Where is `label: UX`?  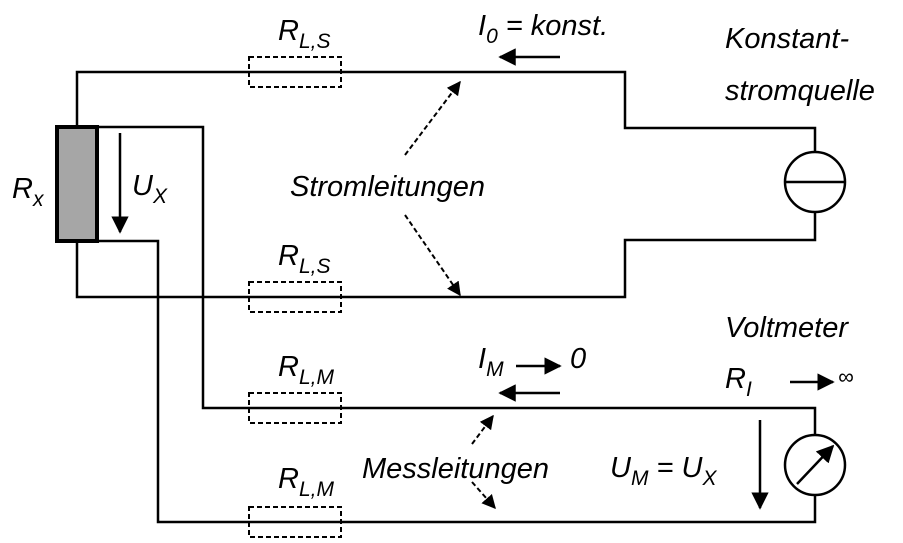 label: UX is located at coordinates (150, 189).